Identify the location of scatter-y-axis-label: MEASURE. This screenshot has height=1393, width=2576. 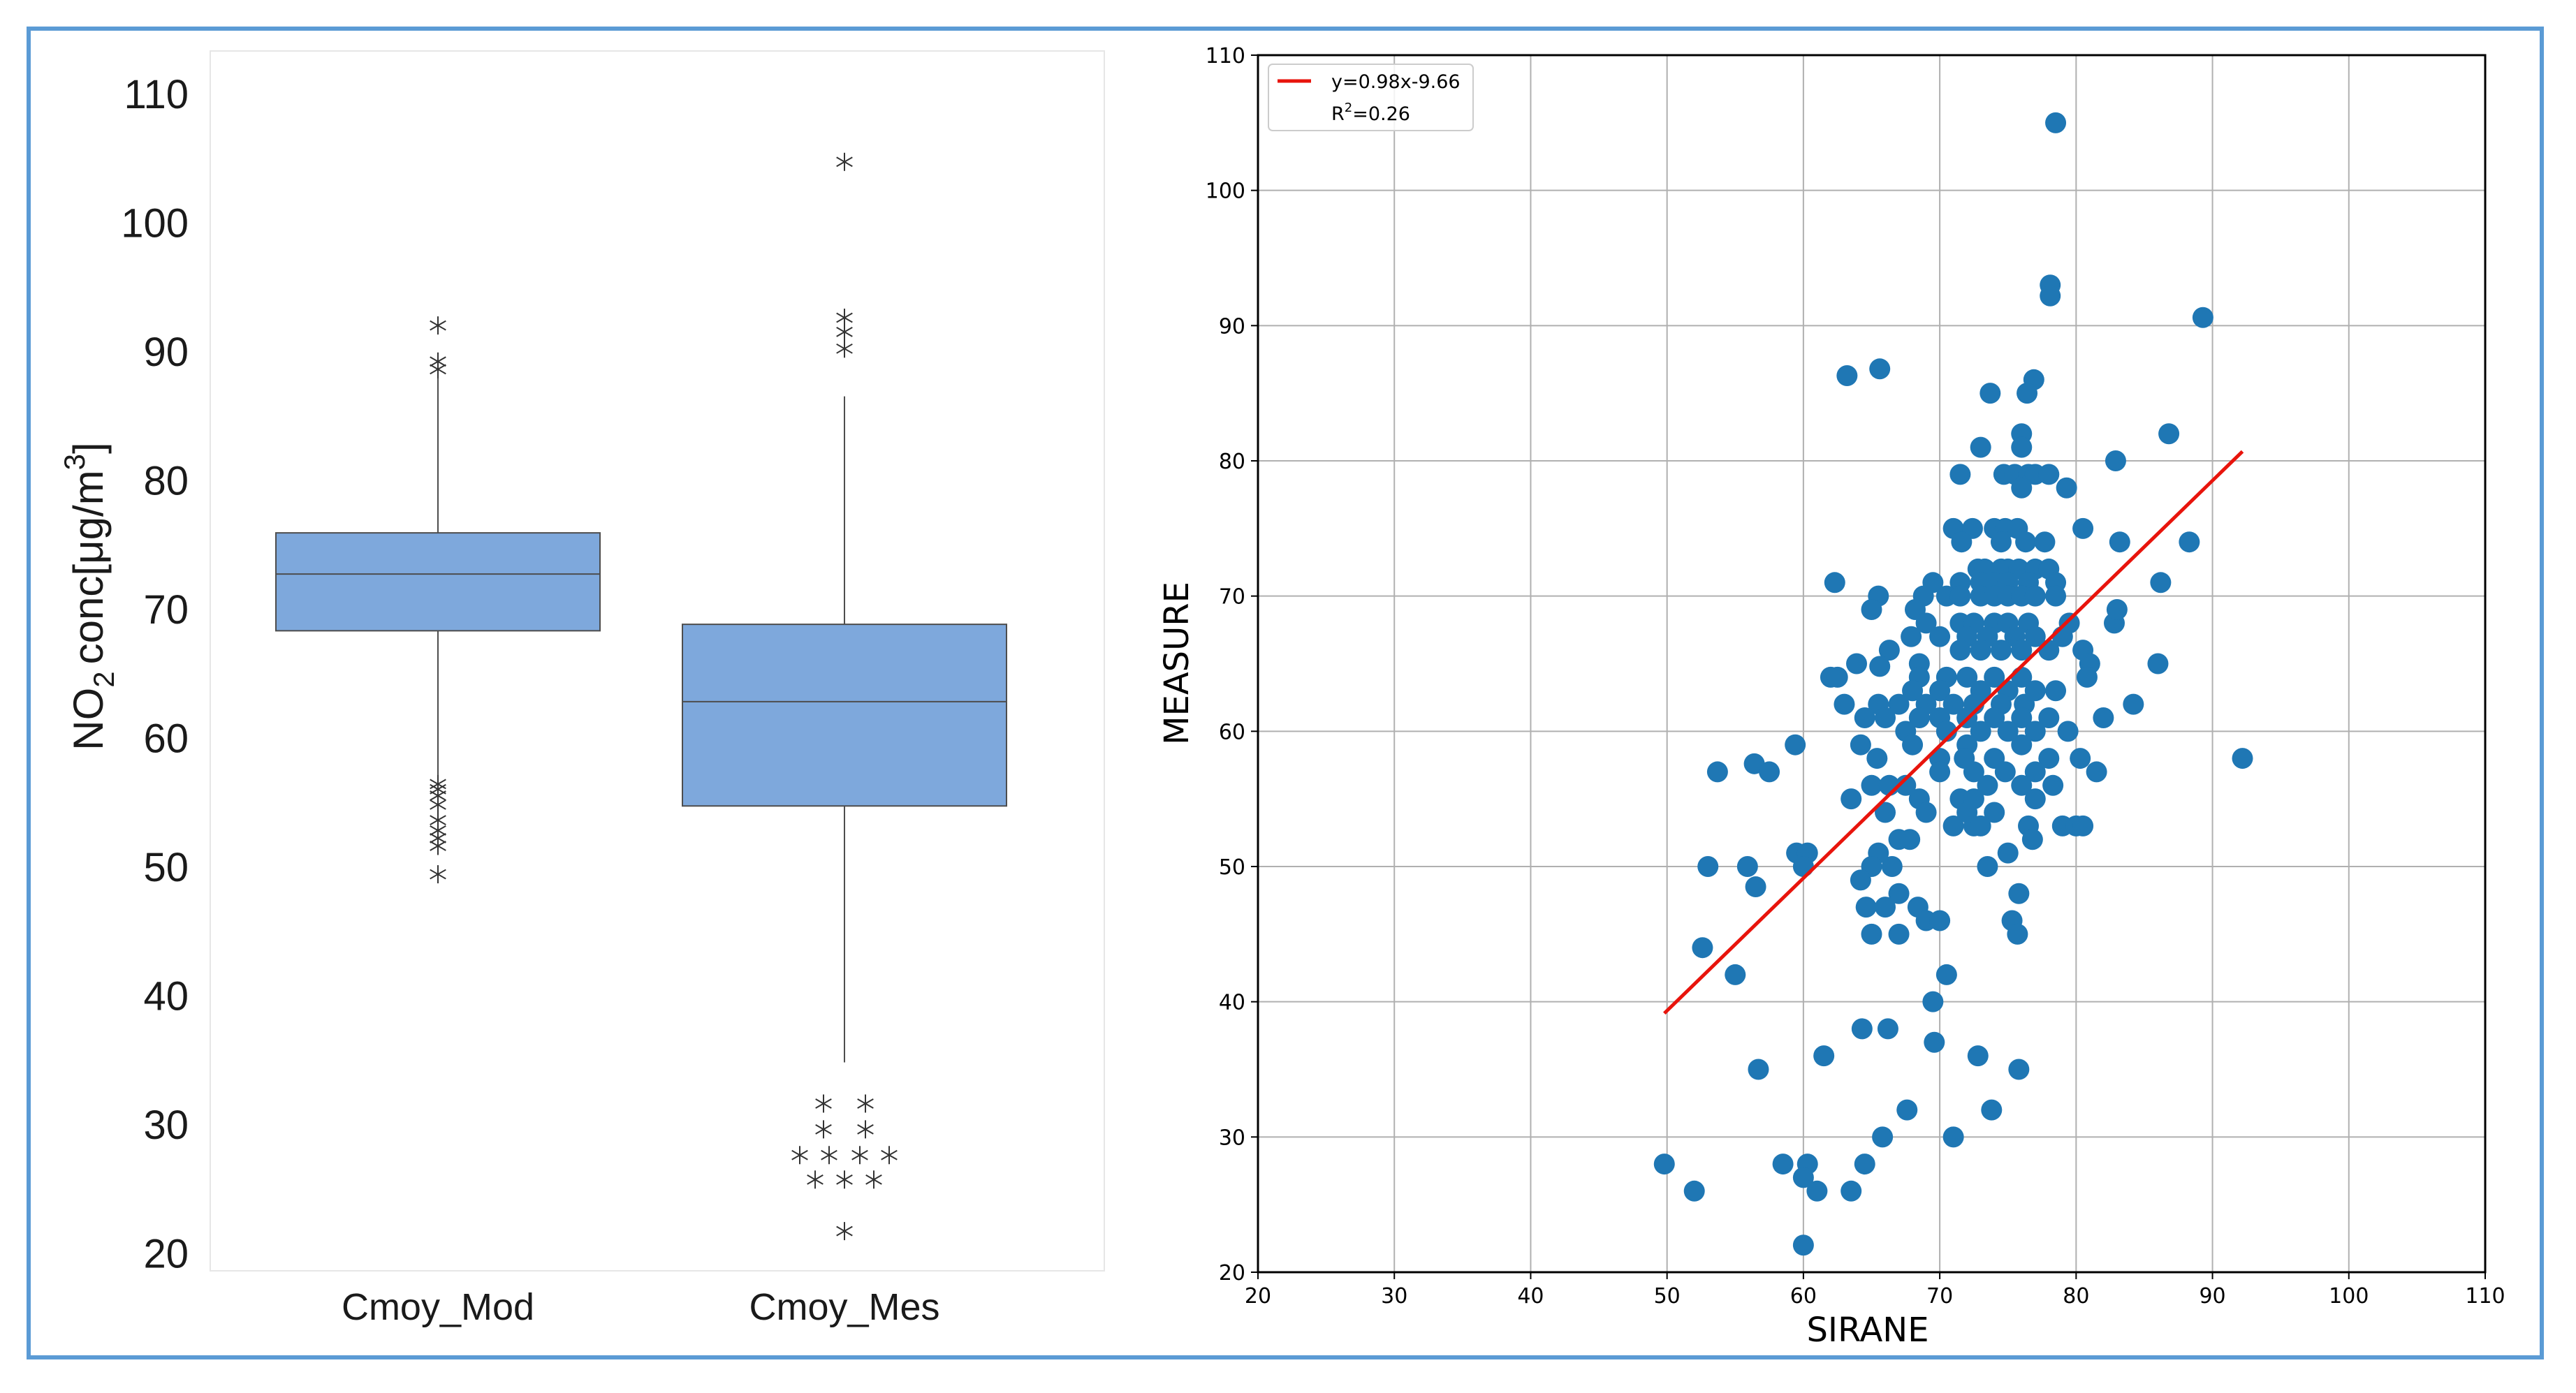
(1176, 663).